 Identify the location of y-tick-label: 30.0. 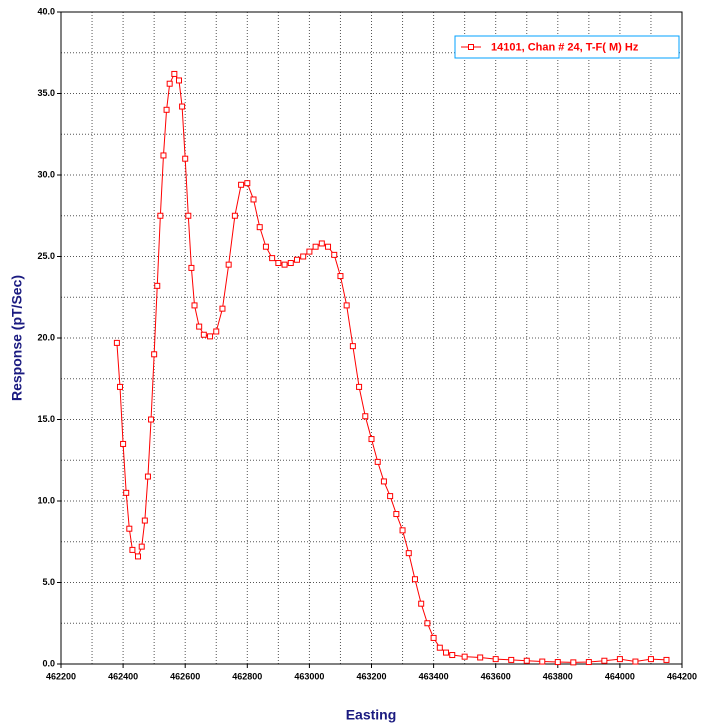
(46, 174).